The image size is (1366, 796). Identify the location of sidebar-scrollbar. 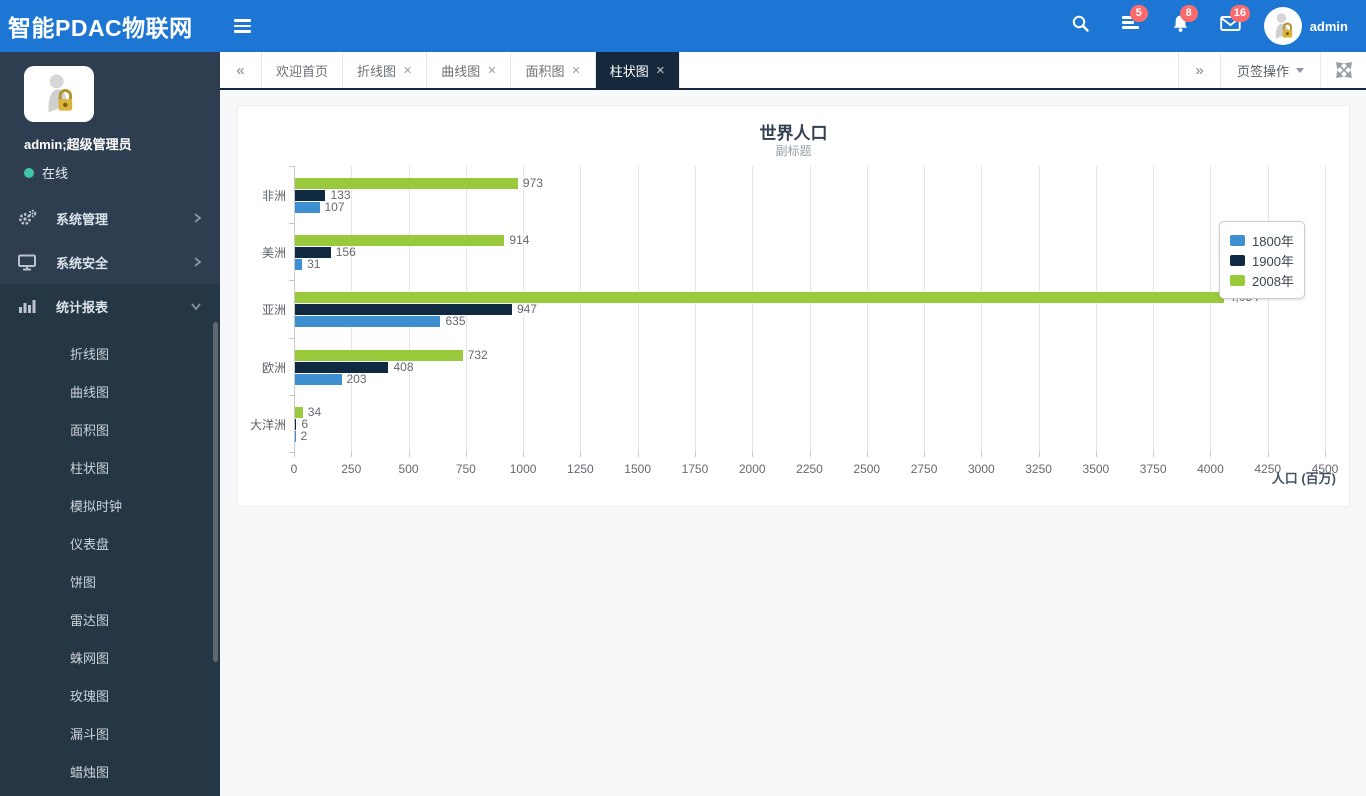
(215, 492).